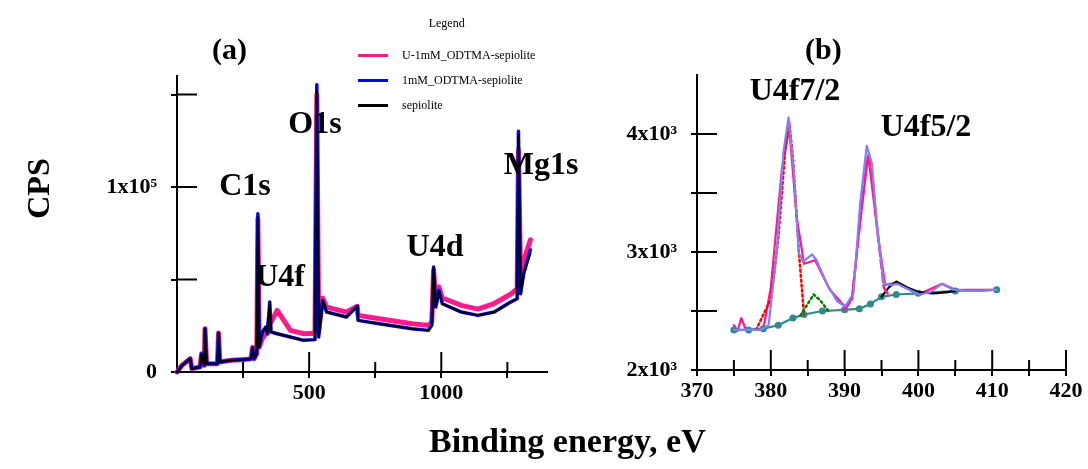  What do you see at coordinates (771, 389) in the screenshot?
I see `x-tick-label: 380` at bounding box center [771, 389].